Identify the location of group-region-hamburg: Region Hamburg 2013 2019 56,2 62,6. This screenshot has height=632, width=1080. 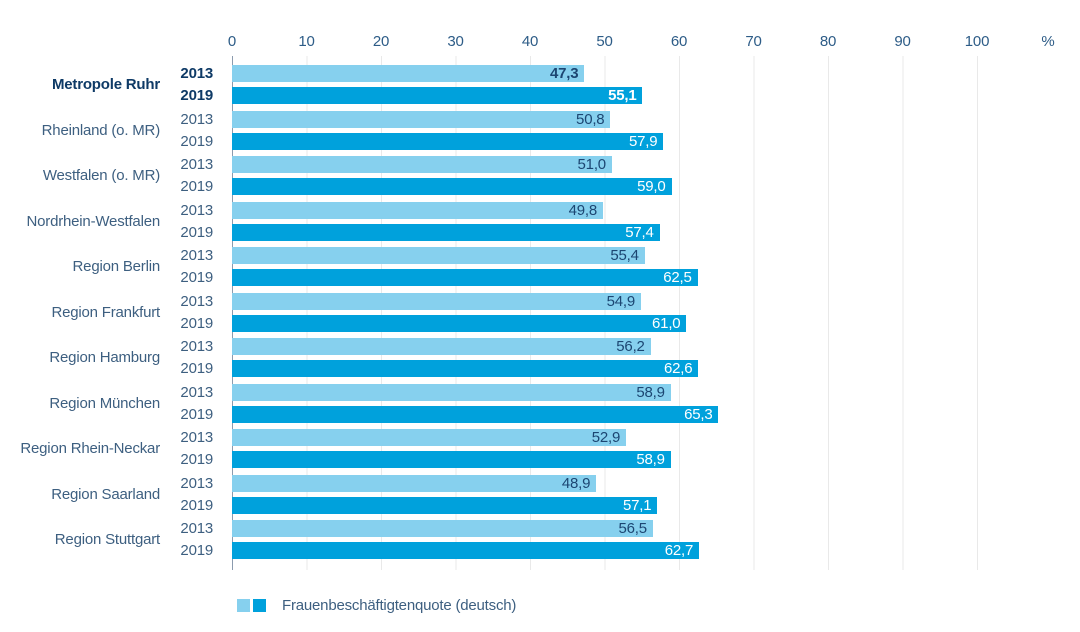
(540, 358).